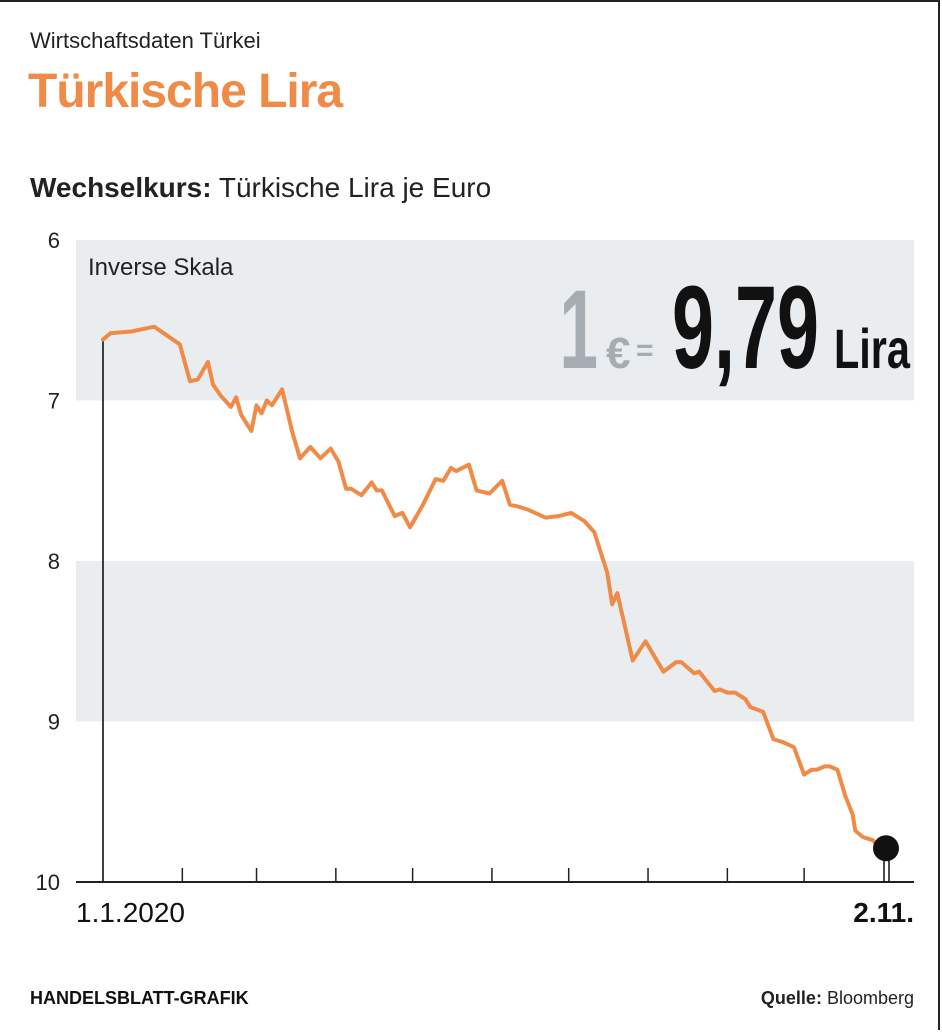  What do you see at coordinates (618, 353) in the screenshot?
I see `callout-euro: €` at bounding box center [618, 353].